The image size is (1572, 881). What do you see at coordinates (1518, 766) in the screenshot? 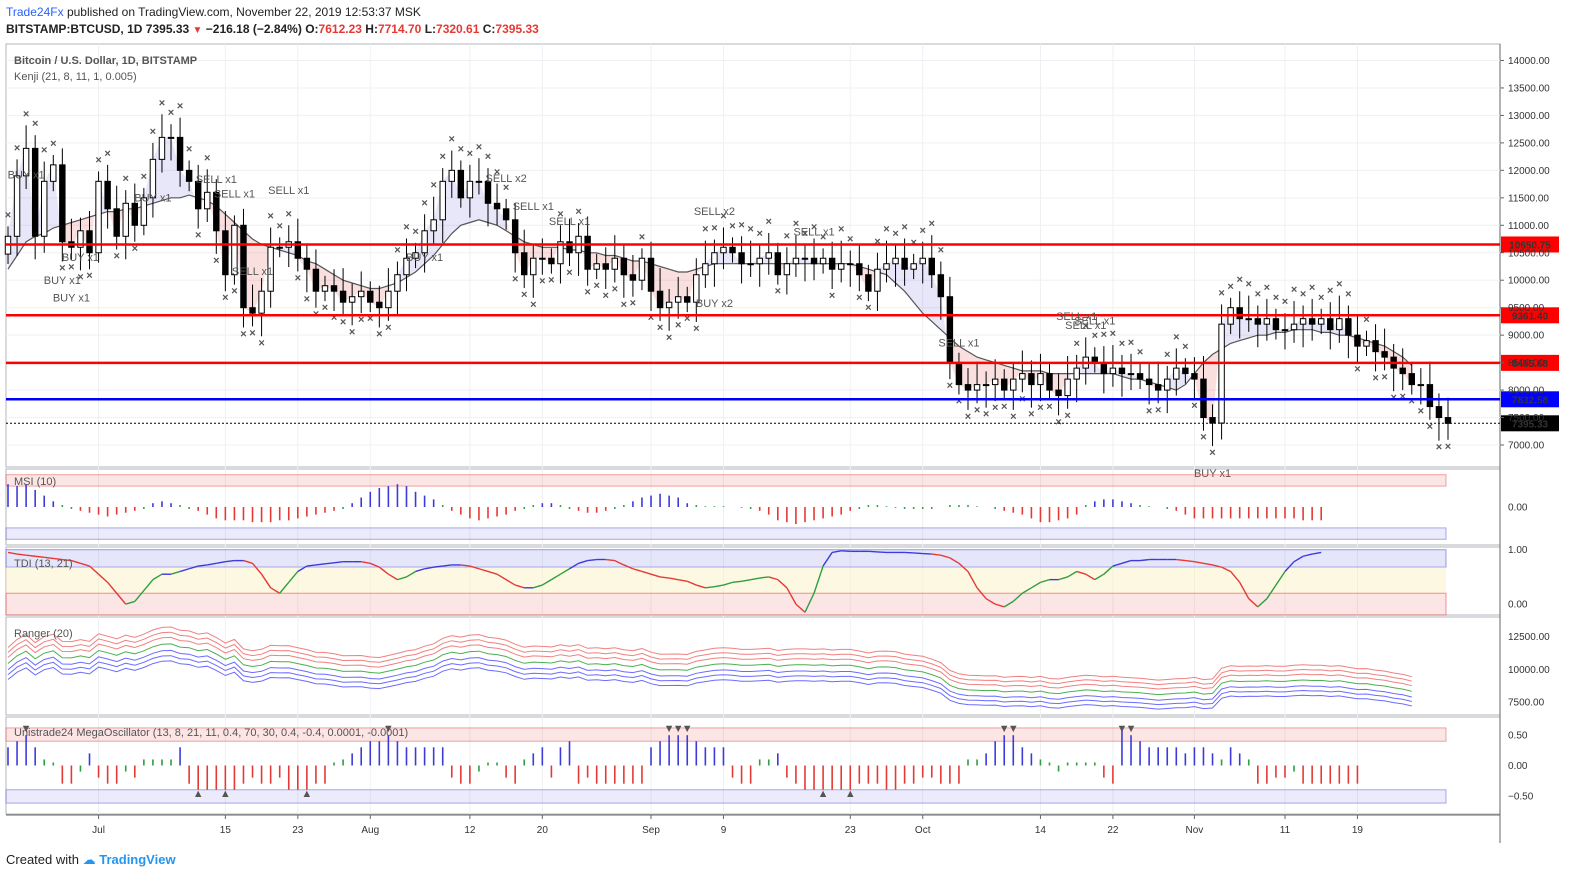
I see `mega-tick-label: 0.00` at bounding box center [1518, 766].